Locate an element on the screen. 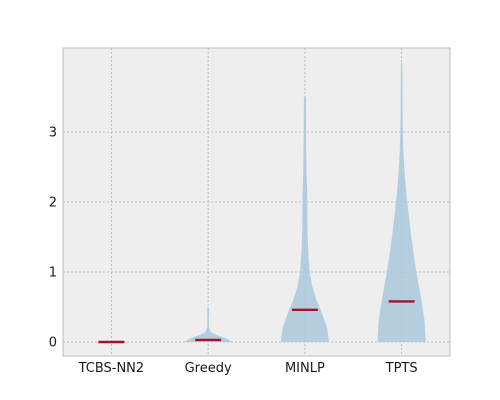 The width and height of the screenshot is (500, 400). y-tick-label: 1 is located at coordinates (53, 273).